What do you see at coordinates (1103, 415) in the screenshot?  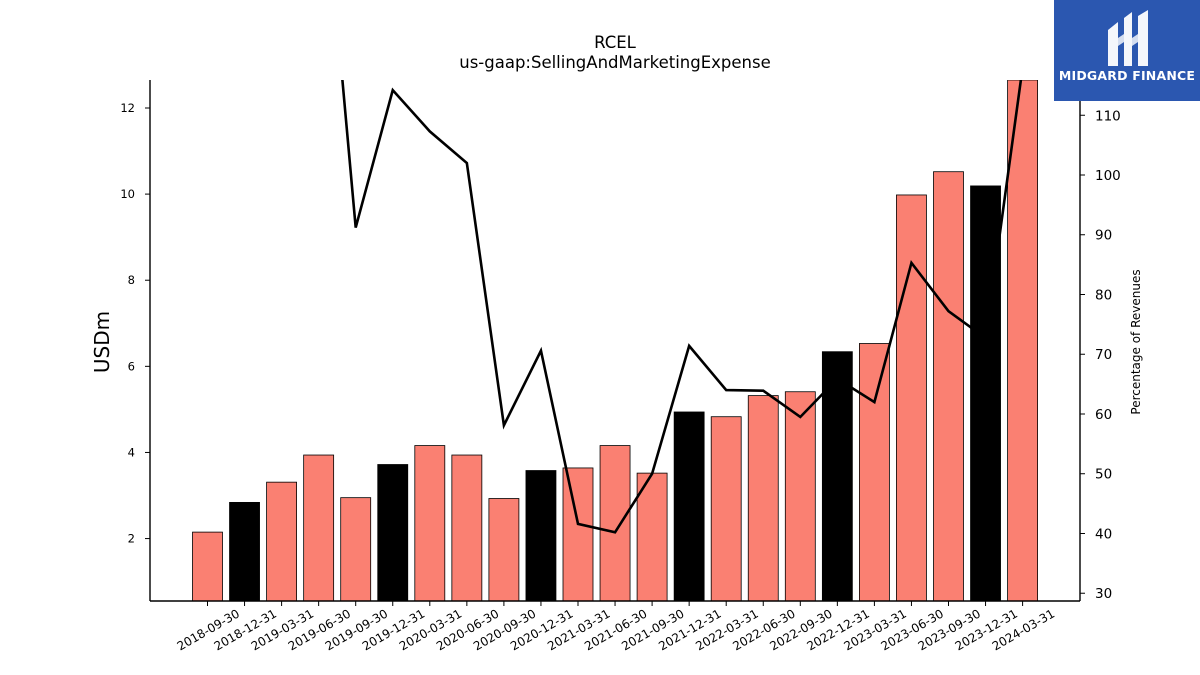 I see `y2-tick-label: 60` at bounding box center [1103, 415].